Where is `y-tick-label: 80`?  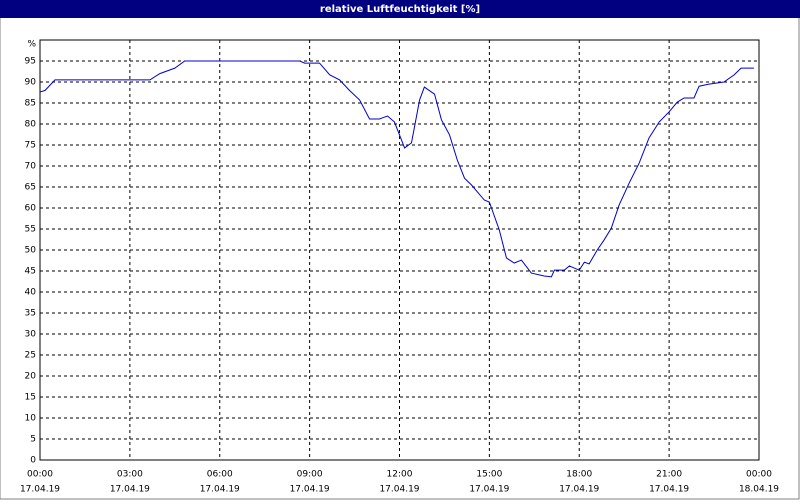
y-tick-label: 80 is located at coordinates (31, 125).